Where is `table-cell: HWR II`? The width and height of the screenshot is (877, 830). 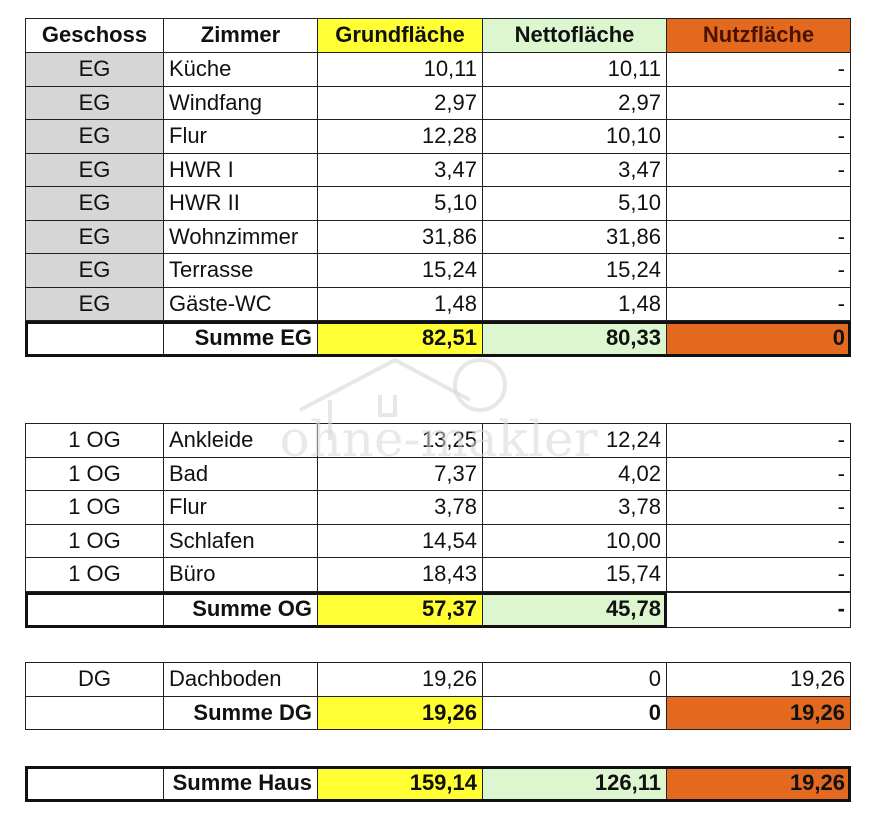
table-cell: HWR II is located at coordinates (240, 203).